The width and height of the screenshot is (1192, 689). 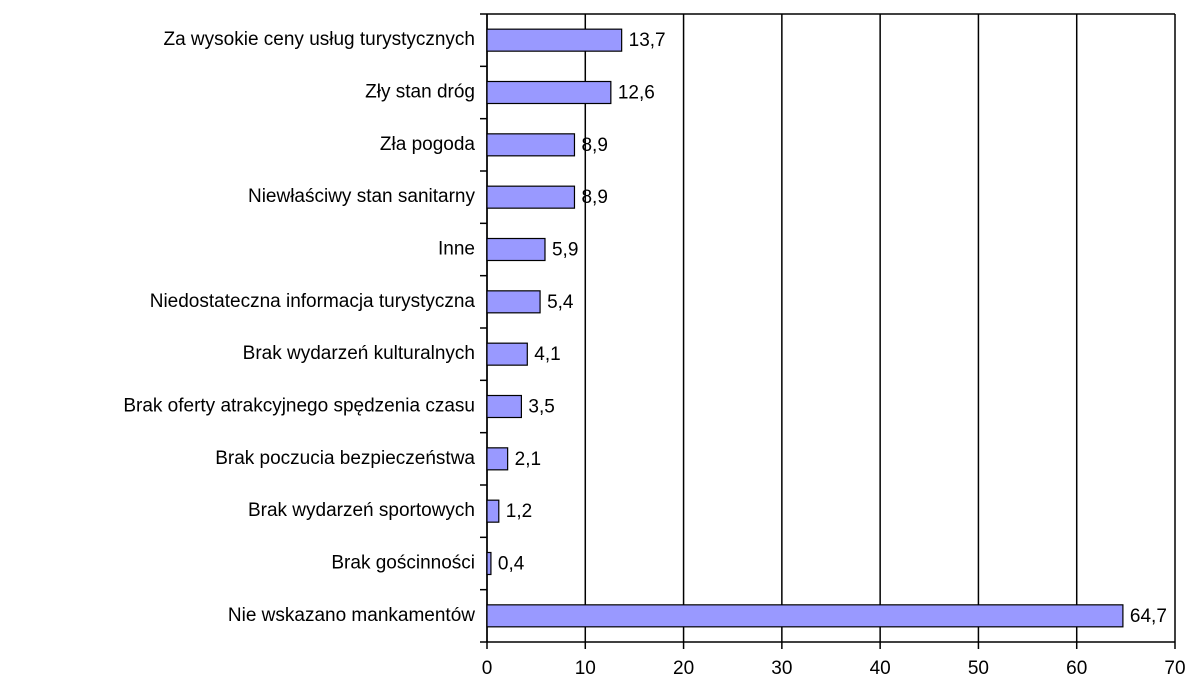 I want to click on y-tick-label: Niewłaściwy stan sanitarny, so click(x=362, y=196).